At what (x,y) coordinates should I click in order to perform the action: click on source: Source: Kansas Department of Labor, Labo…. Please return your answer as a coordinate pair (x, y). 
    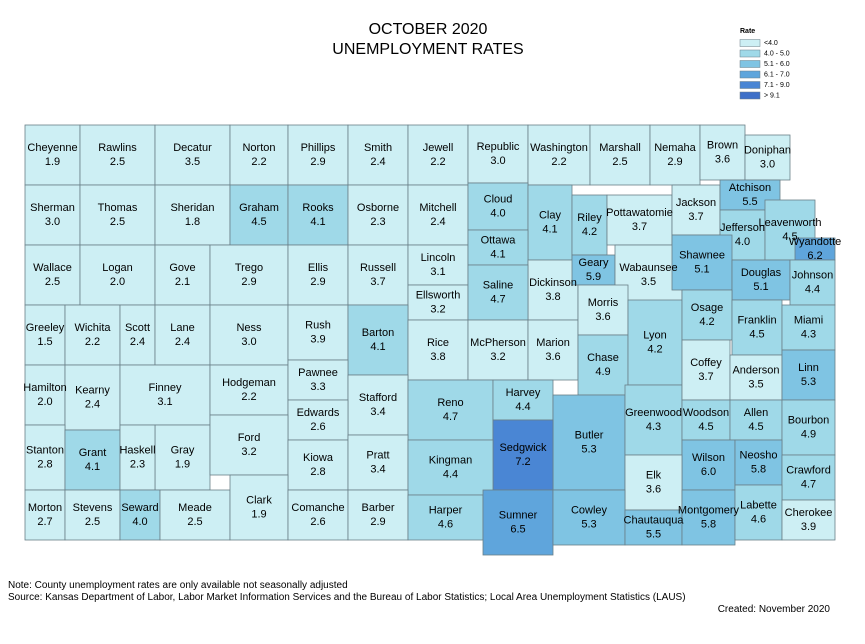
    Looking at the image, I should click on (347, 597).